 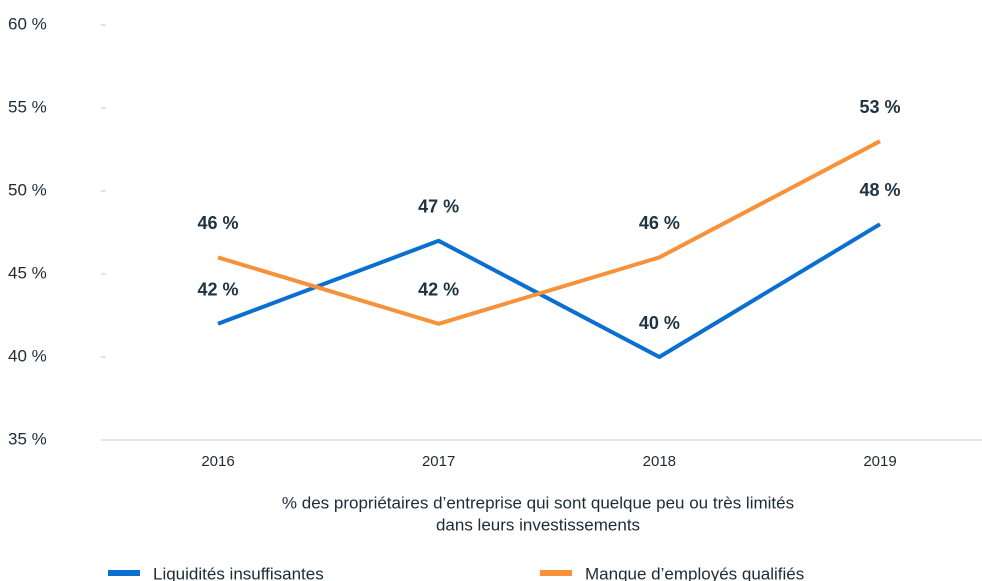 I want to click on x-tick-label: 2016, so click(x=217, y=461).